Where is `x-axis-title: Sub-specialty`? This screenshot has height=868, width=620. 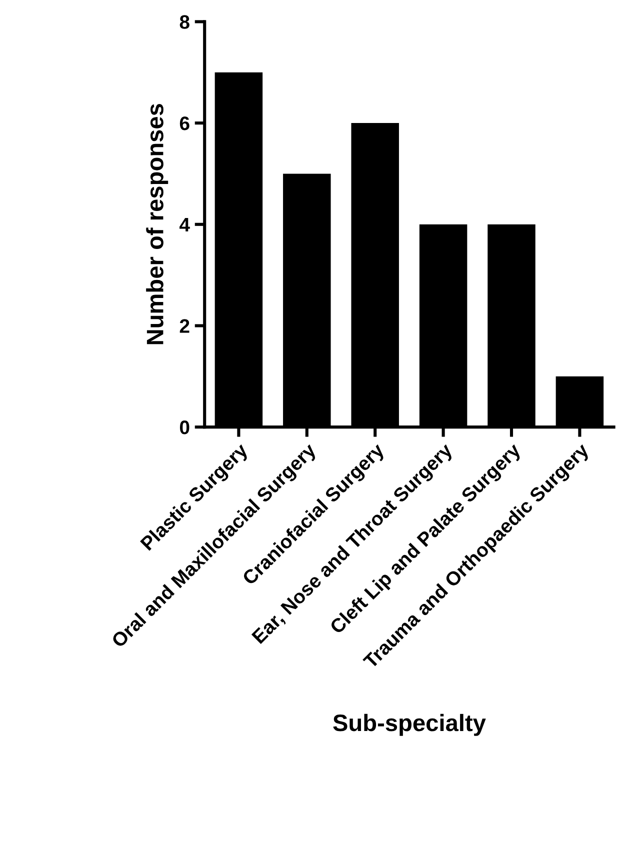 x-axis-title: Sub-specialty is located at coordinates (409, 725).